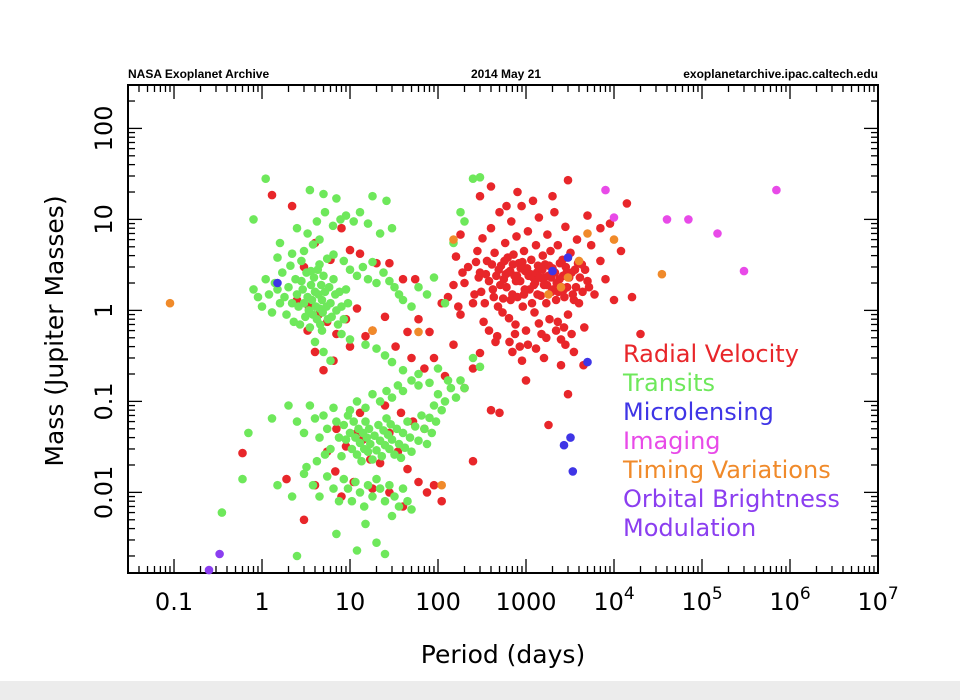  I want to click on header-center: 2014 May 21, so click(506, 74).